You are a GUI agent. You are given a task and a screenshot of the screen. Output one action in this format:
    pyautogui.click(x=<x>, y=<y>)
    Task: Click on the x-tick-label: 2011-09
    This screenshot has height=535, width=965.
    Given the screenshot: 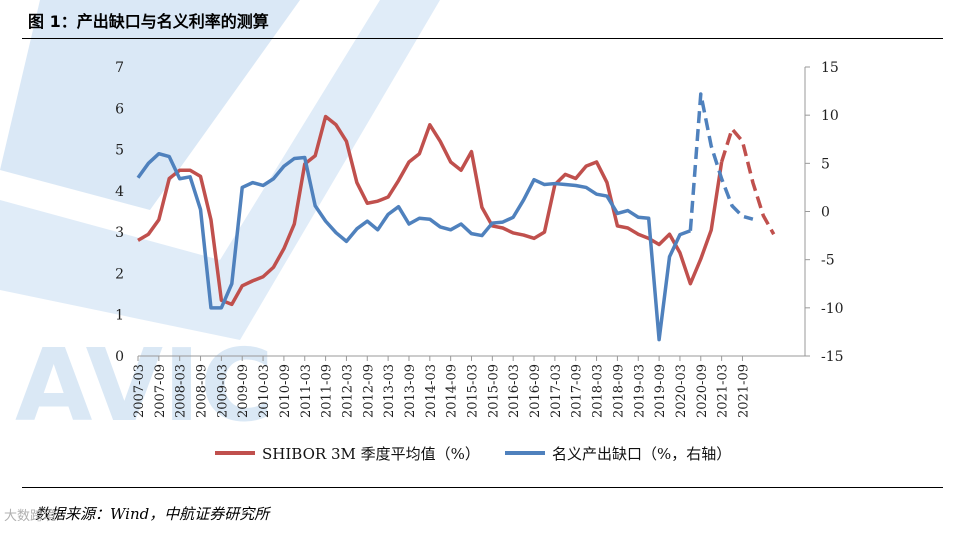 What is the action you would take?
    pyautogui.click(x=327, y=391)
    